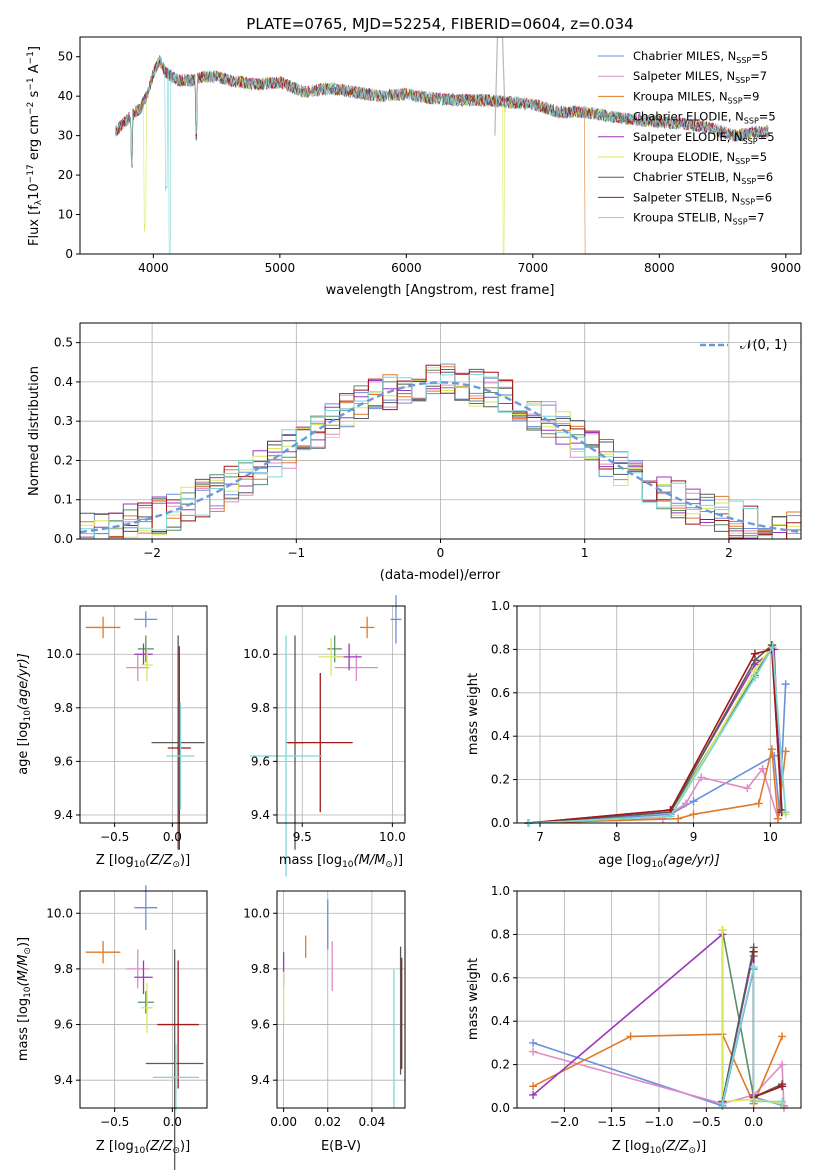 This screenshot has height=1170, width=819. Describe the element at coordinates (540, 837) in the screenshot. I see `weight-age-xtick-label: 7` at that location.